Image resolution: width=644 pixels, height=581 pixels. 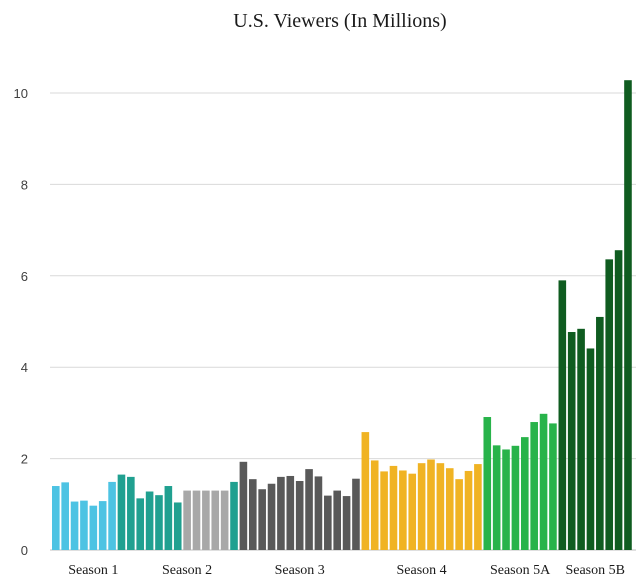 I want to click on y-tick-label: 2, so click(x=24, y=459).